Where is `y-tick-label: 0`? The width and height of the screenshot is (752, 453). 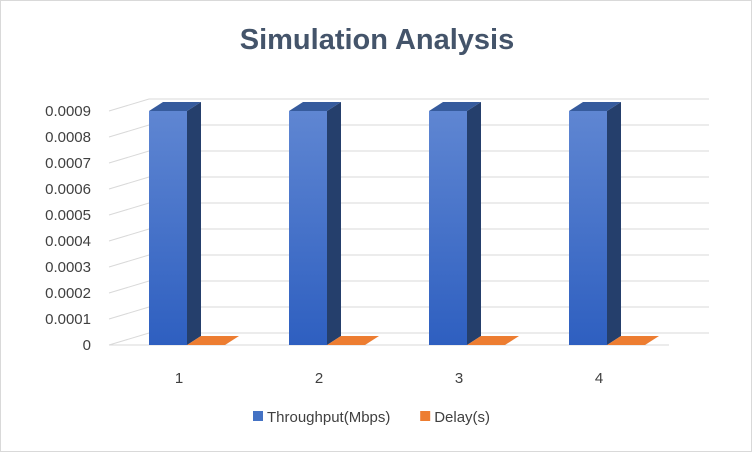
y-tick-label: 0 is located at coordinates (87, 345).